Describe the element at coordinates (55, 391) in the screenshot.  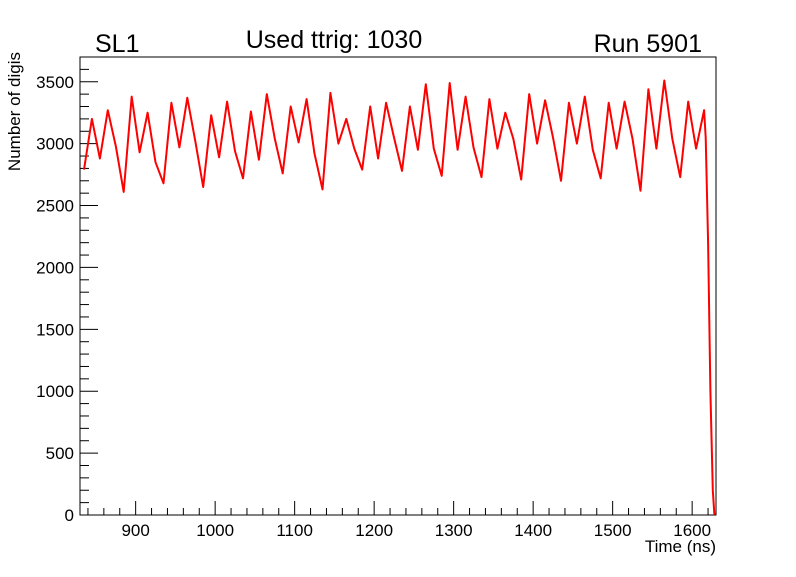
I see `y-tick-label: 1000` at that location.